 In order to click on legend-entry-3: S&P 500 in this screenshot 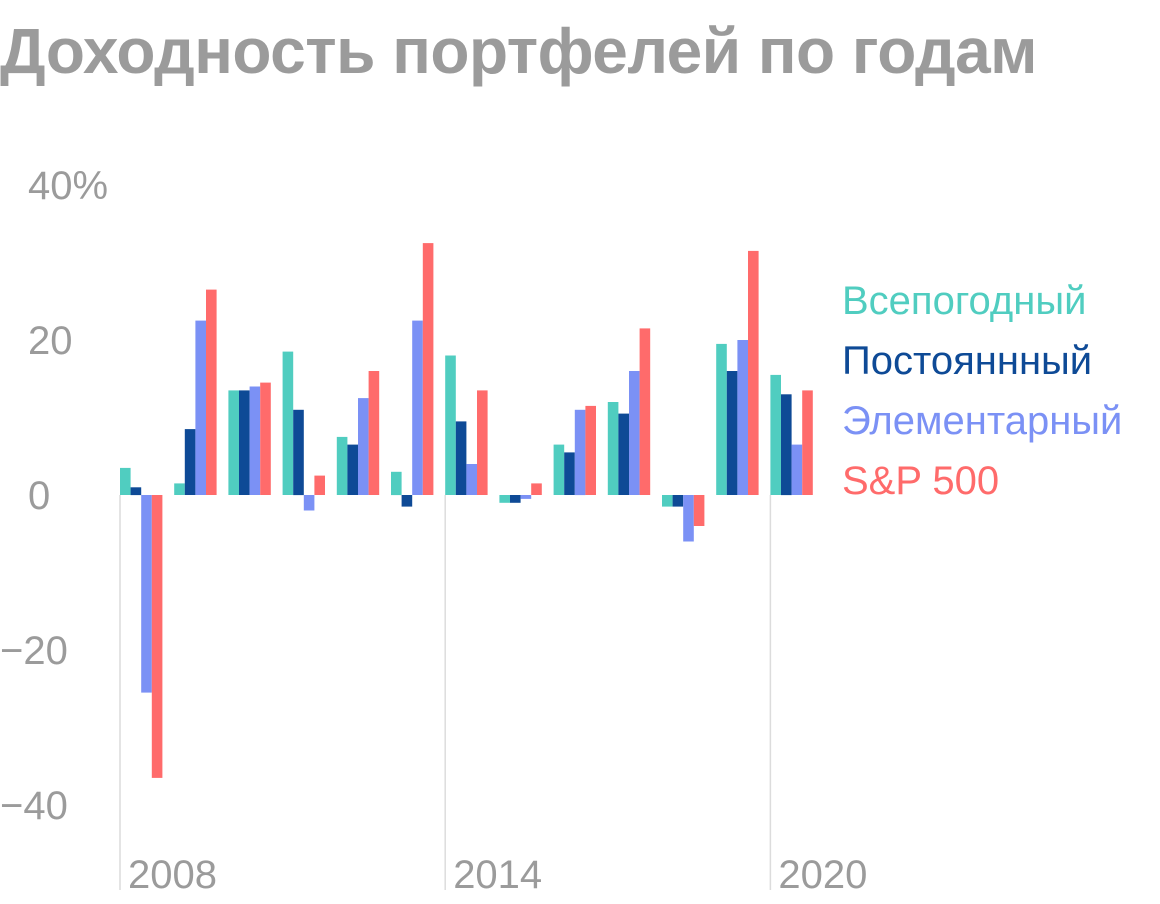, I will do `click(920, 481)`.